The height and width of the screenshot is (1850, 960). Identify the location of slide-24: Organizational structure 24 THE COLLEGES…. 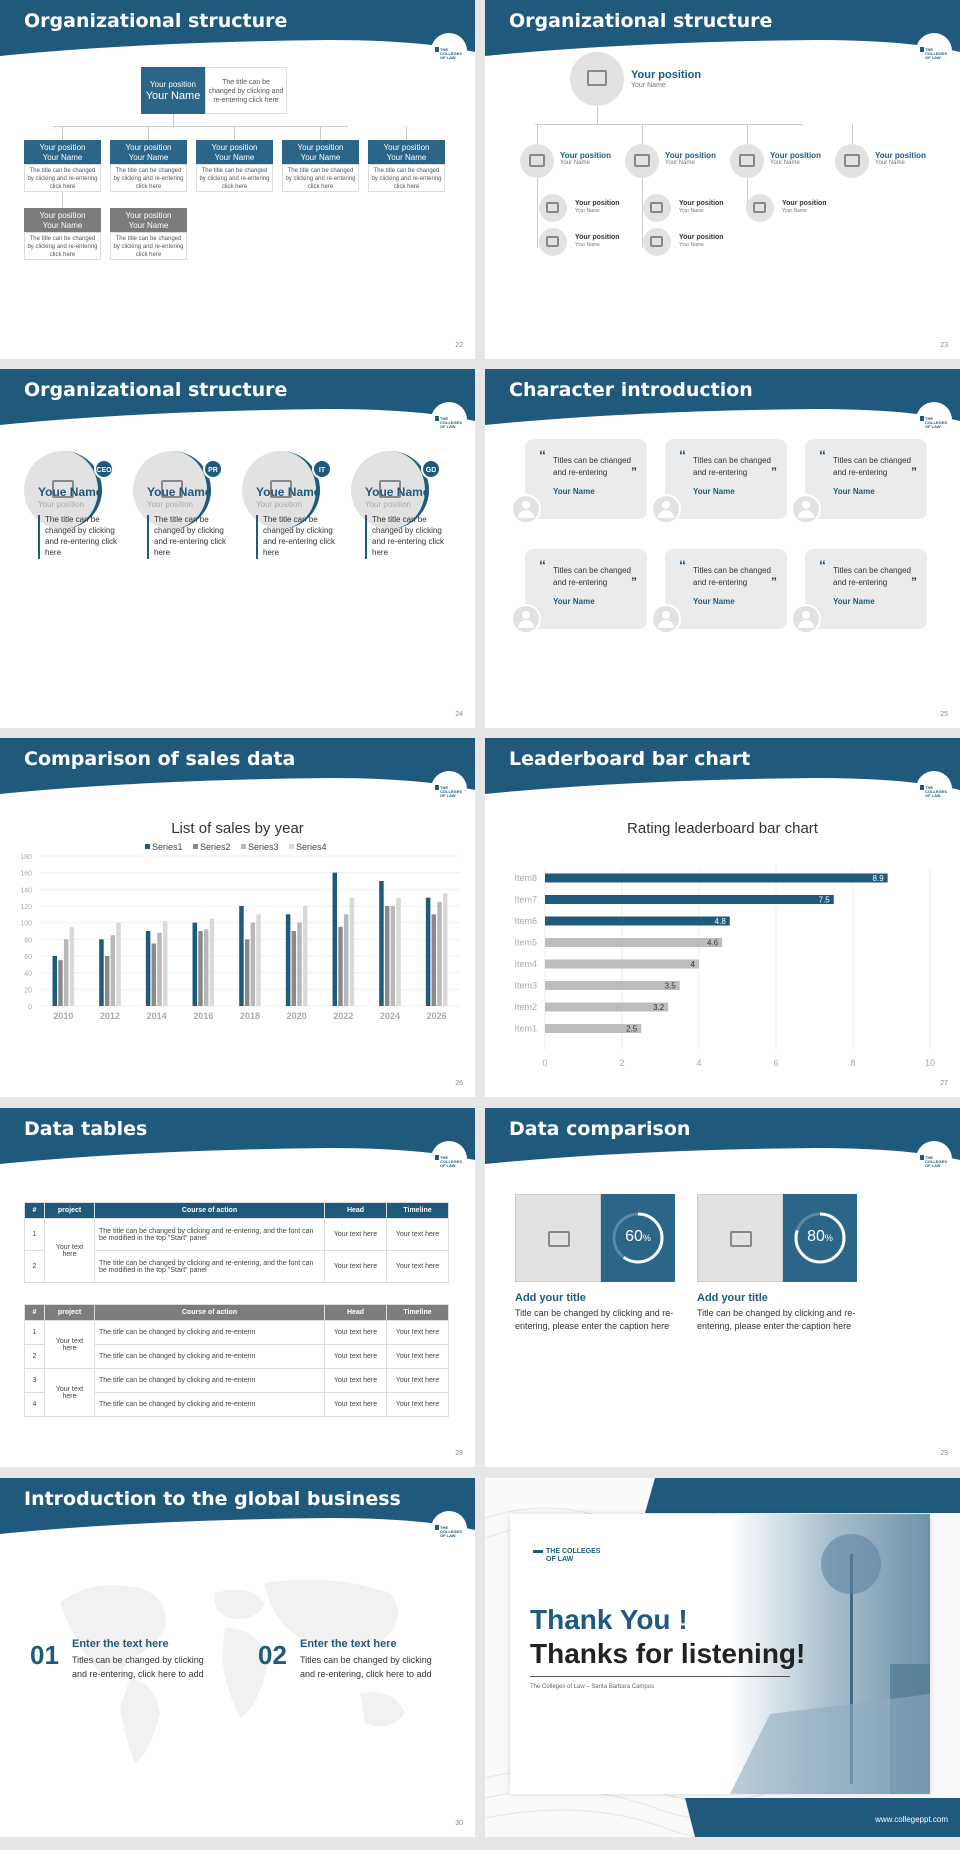
(237, 548).